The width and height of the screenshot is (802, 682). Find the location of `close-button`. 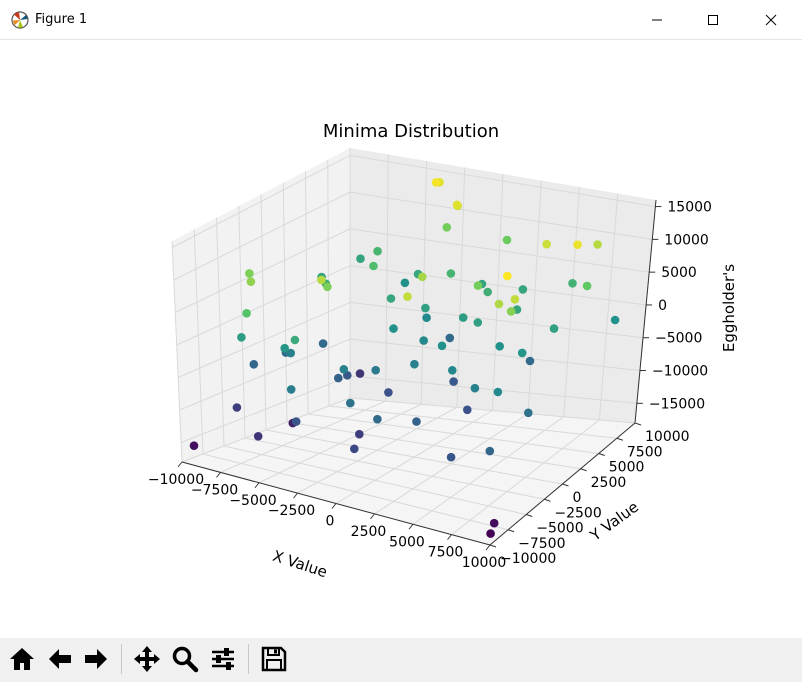

close-button is located at coordinates (771, 20).